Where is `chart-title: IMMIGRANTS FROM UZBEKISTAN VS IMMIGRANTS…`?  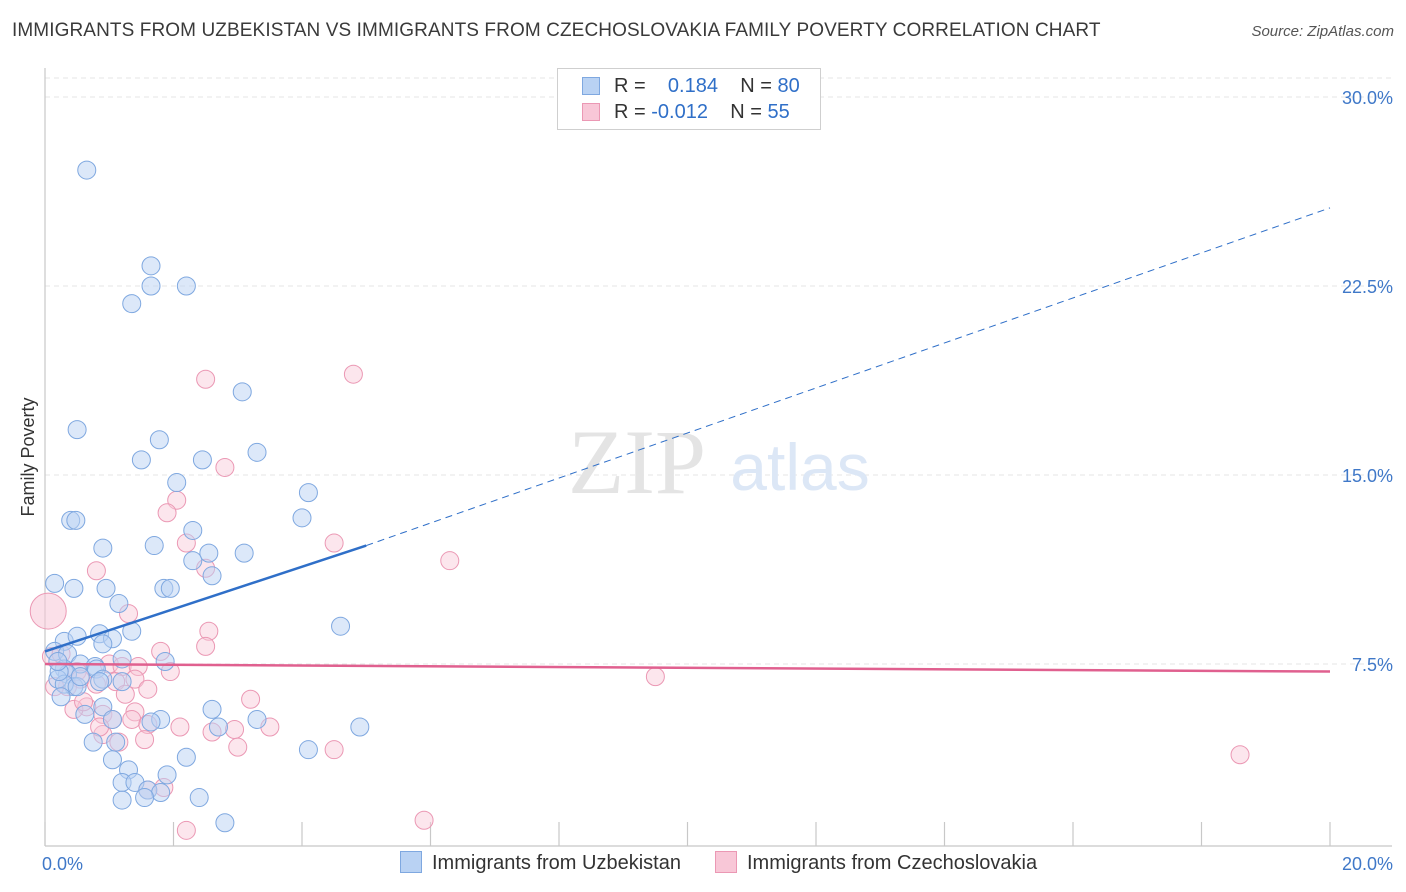 chart-title: IMMIGRANTS FROM UZBEKISTAN VS IMMIGRANTS… is located at coordinates (556, 30).